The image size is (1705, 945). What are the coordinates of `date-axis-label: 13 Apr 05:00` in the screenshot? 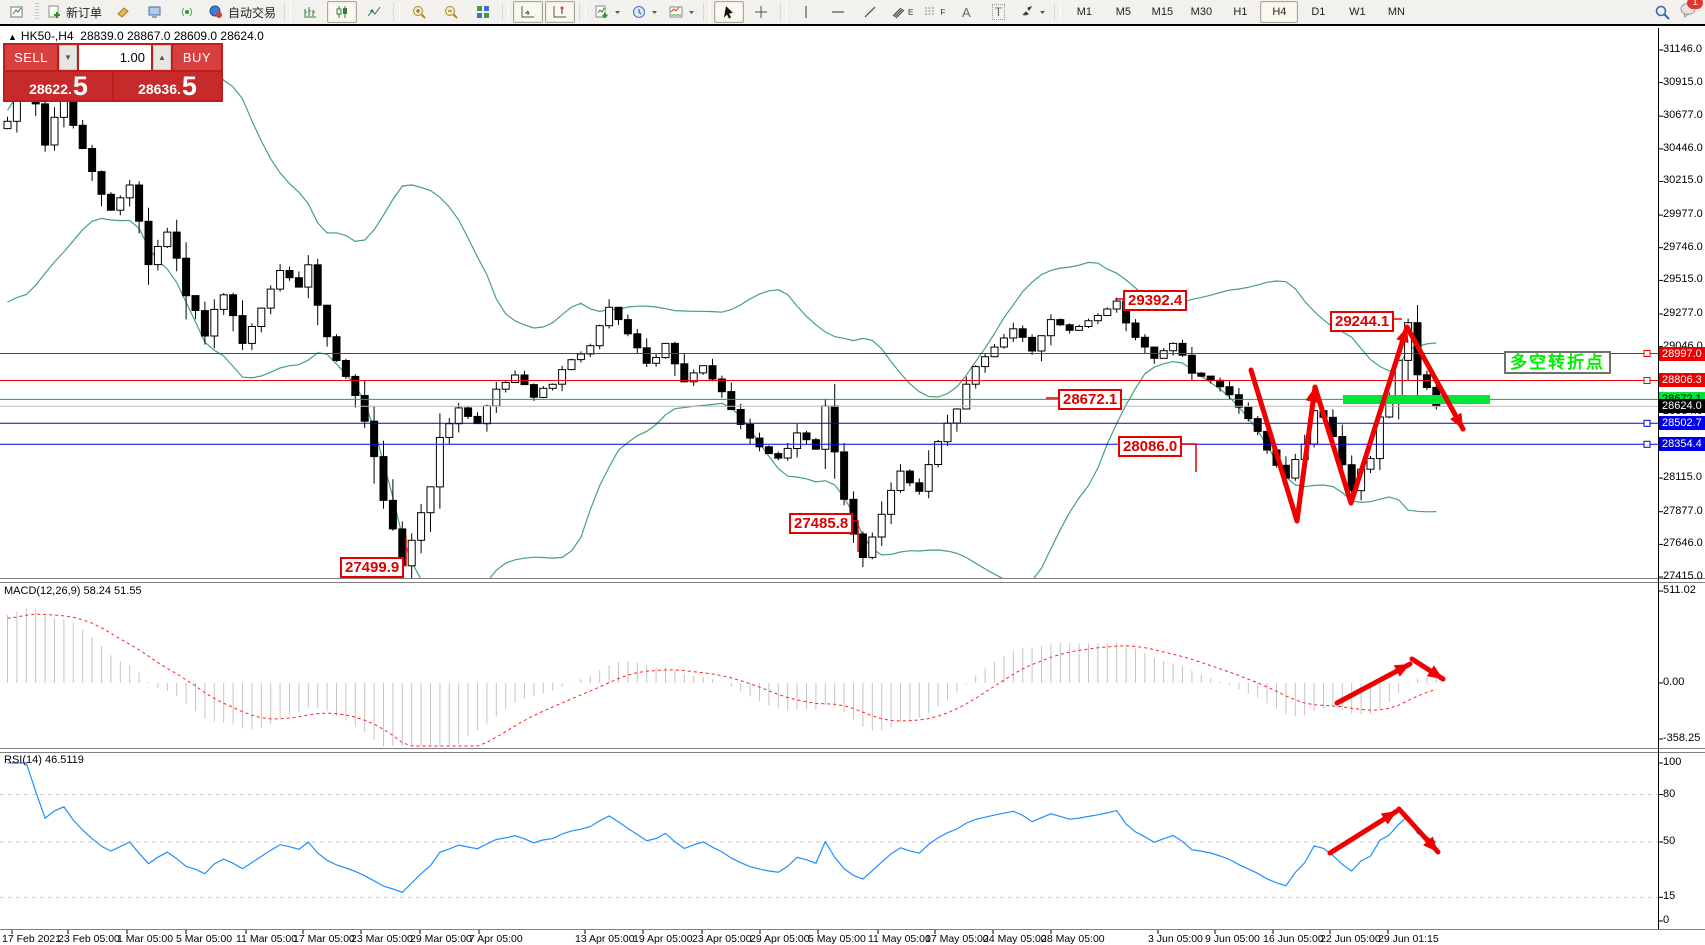 It's located at (605, 939).